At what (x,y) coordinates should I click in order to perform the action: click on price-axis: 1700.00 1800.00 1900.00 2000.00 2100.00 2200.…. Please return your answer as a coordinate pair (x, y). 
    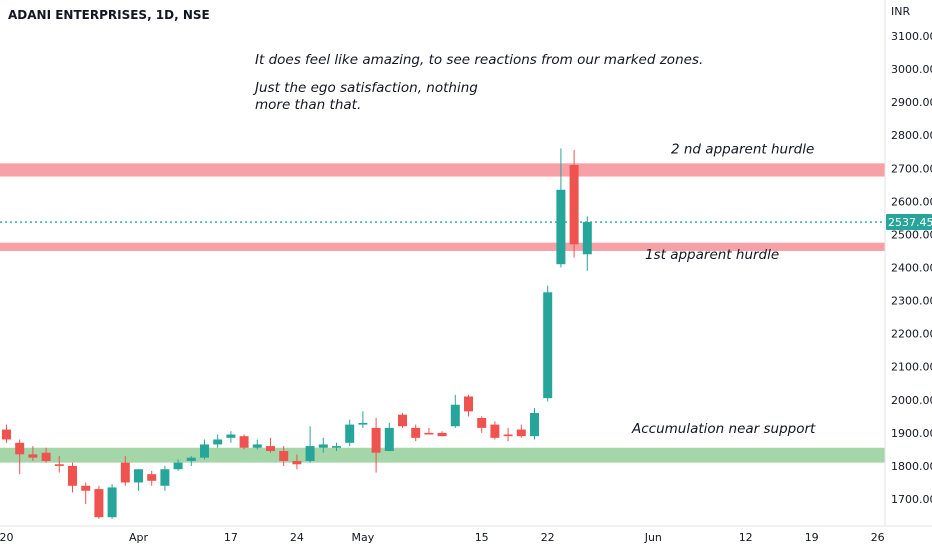
    Looking at the image, I should click on (908, 263).